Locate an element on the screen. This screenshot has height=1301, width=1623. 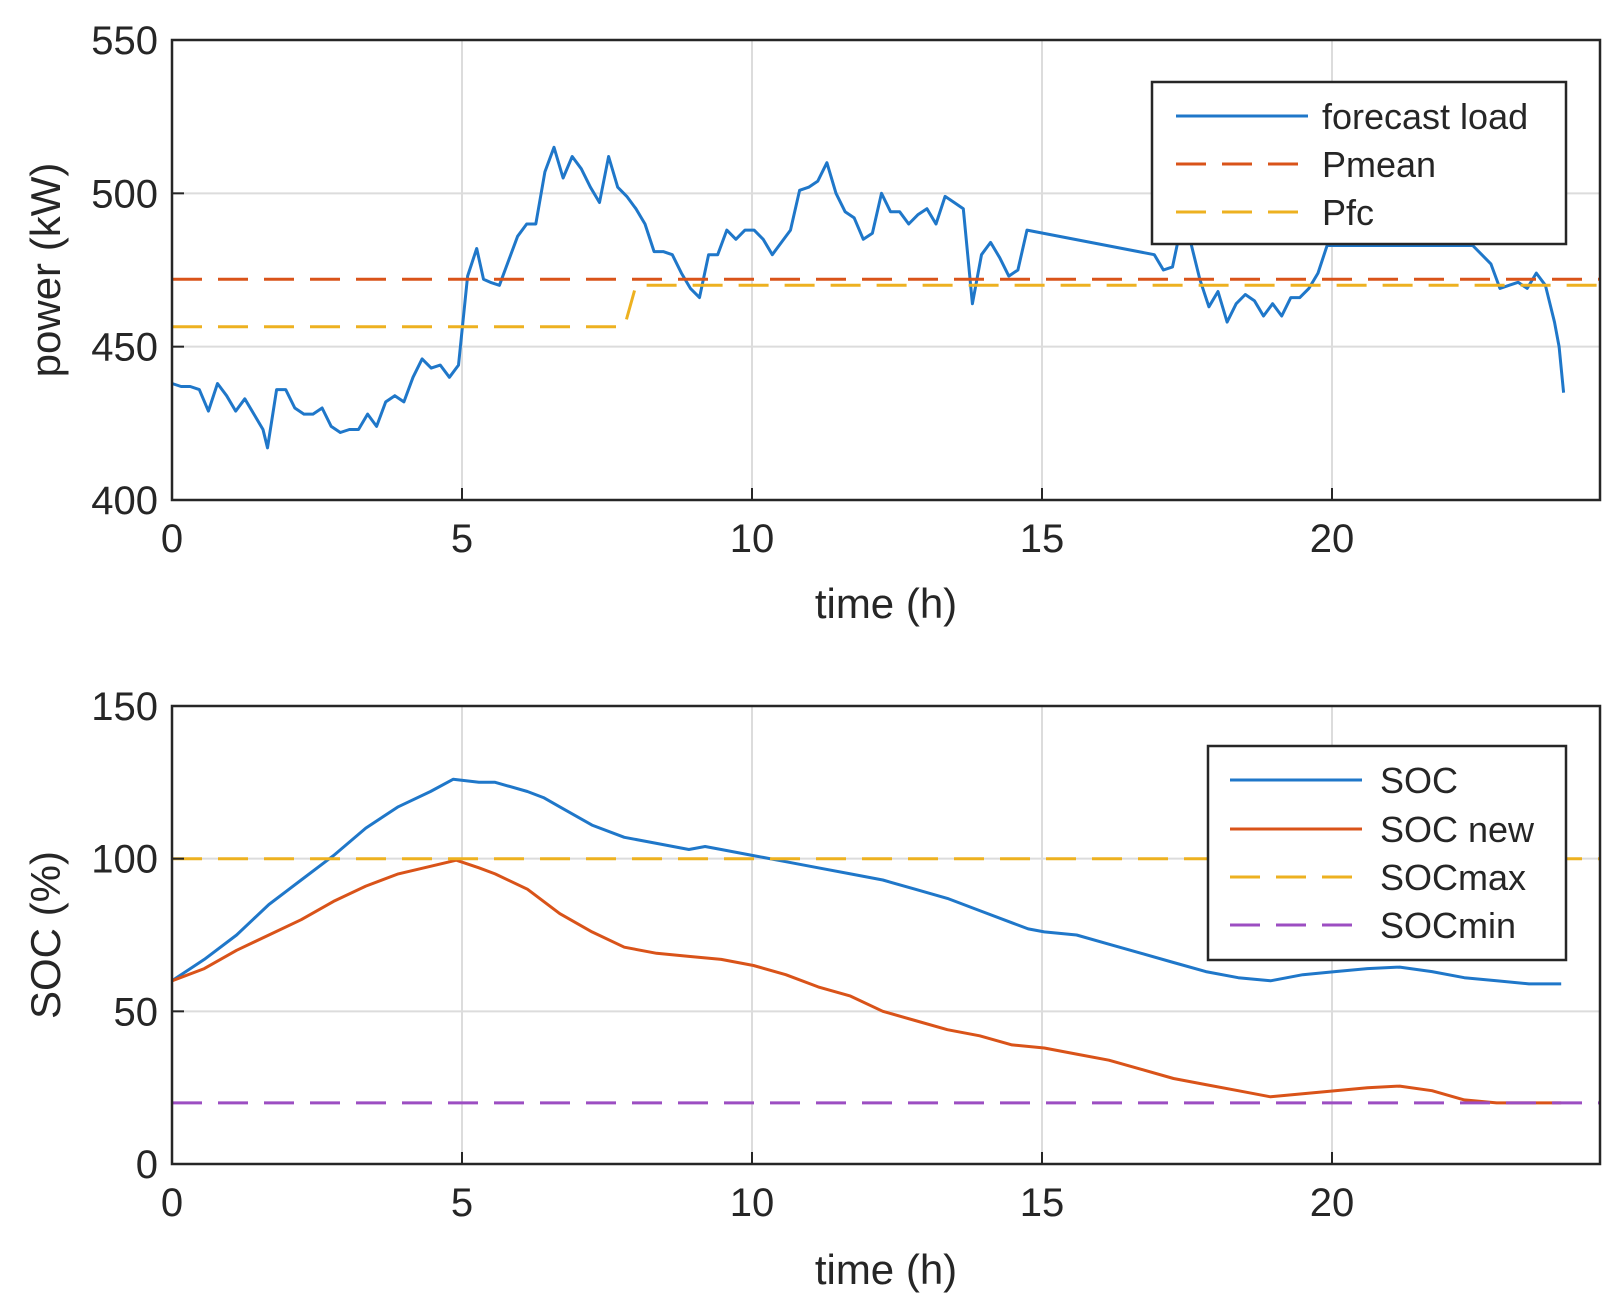
y-tick-label: 100 is located at coordinates (124, 860).